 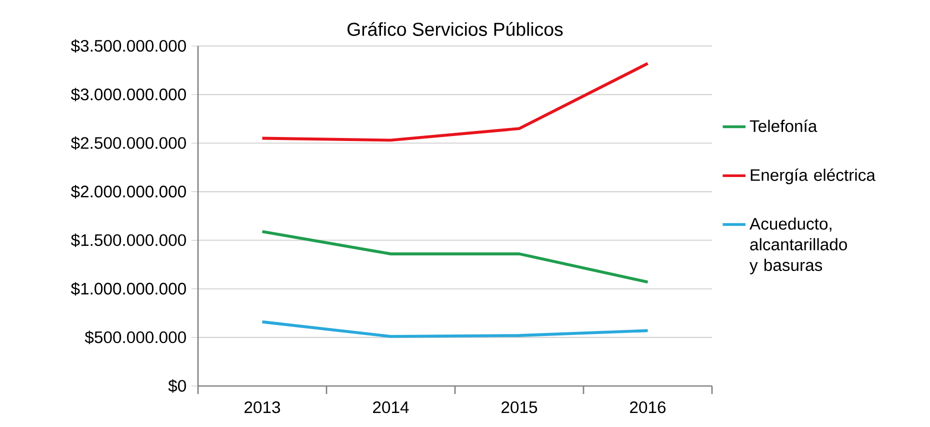 I want to click on y-tick-label: $0, so click(x=177, y=386).